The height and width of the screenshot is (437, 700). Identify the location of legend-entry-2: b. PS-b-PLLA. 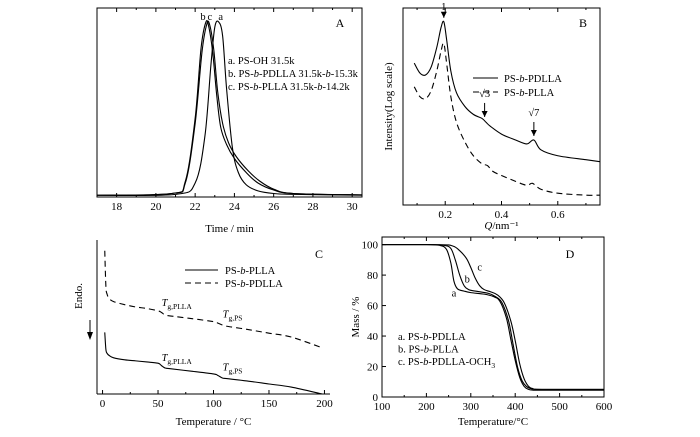
(428, 350).